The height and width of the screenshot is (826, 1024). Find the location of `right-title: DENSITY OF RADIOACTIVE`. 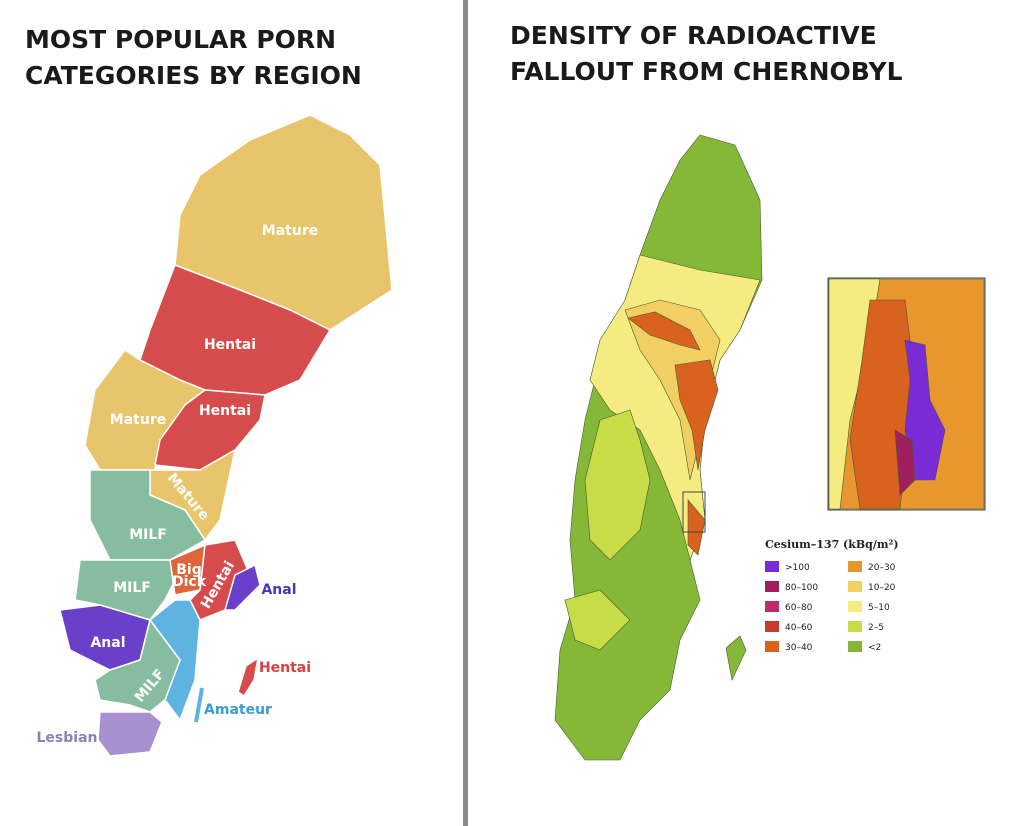

right-title: DENSITY OF RADIOACTIVE is located at coordinates (693, 35).